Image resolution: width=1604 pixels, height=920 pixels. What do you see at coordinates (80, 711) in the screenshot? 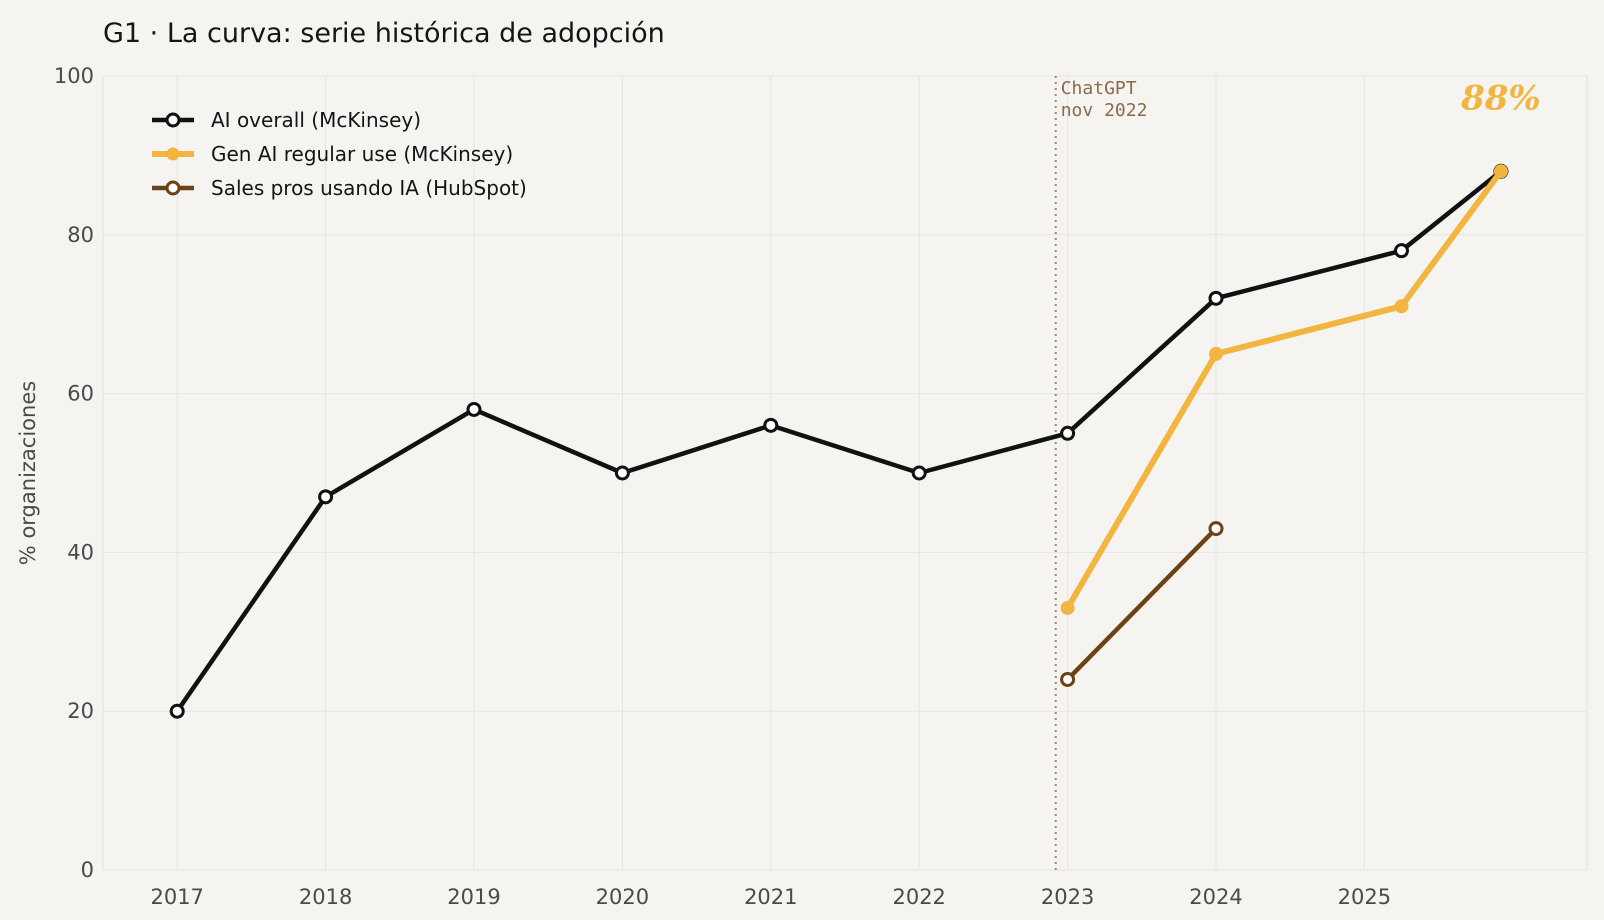
I see `y-tick-label: 20` at bounding box center [80, 711].